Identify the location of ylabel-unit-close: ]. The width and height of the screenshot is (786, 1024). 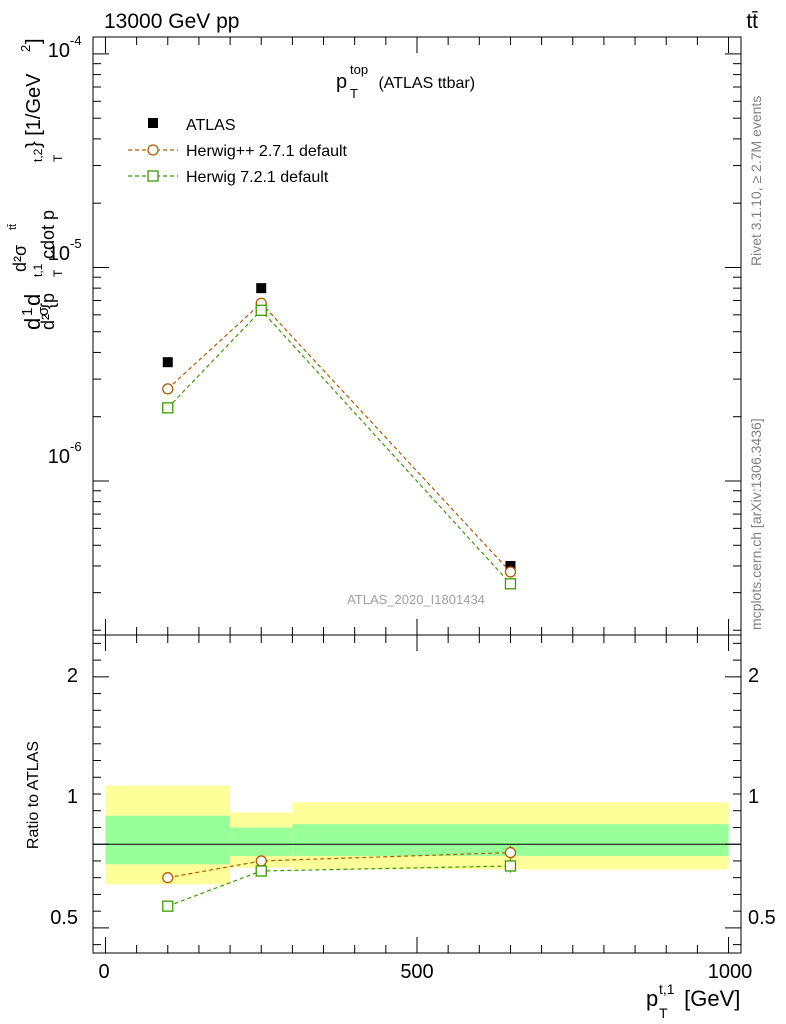
(34, 41).